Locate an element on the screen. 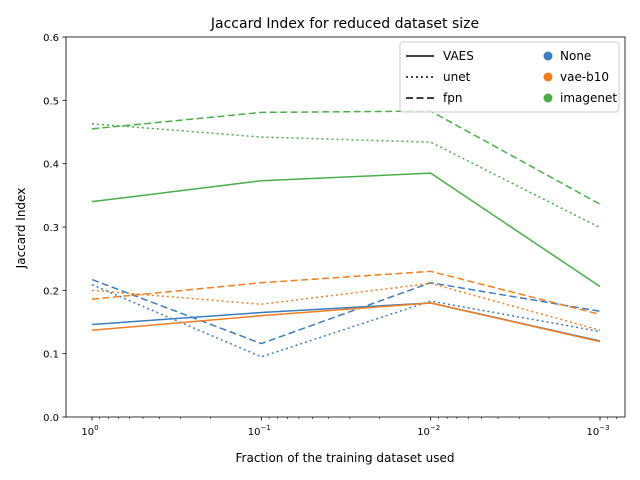  x-tick-label: 10⁻² is located at coordinates (428, 431).